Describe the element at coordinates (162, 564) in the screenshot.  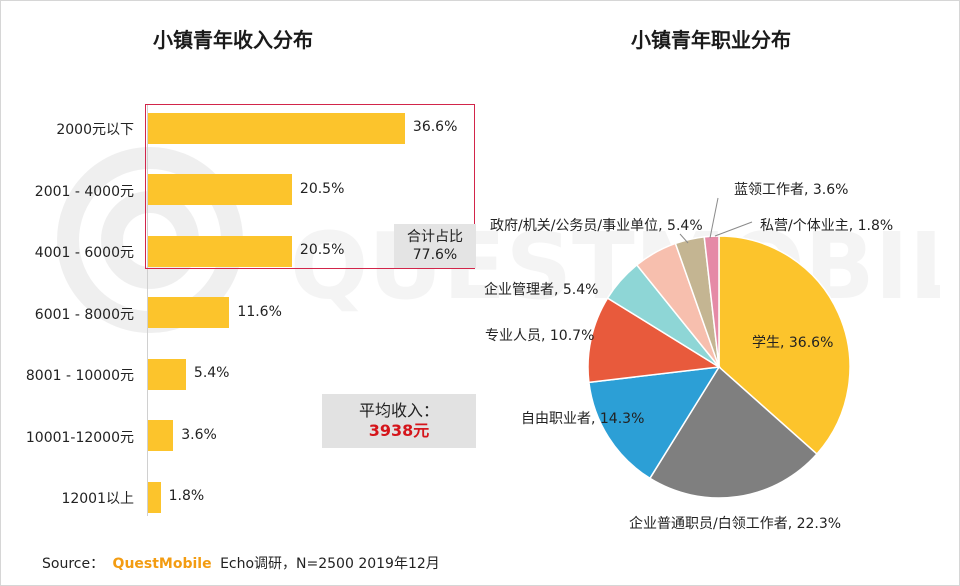
I see `source-brand: QuestMobile` at that location.